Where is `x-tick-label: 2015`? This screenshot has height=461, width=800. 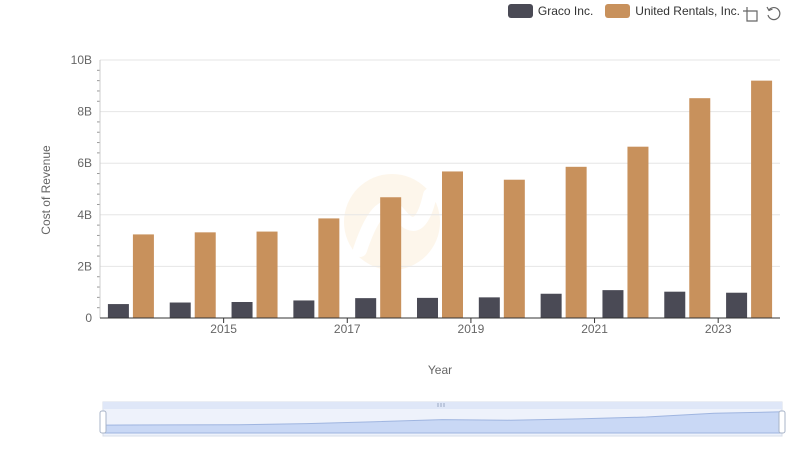 x-tick-label: 2015 is located at coordinates (223, 329).